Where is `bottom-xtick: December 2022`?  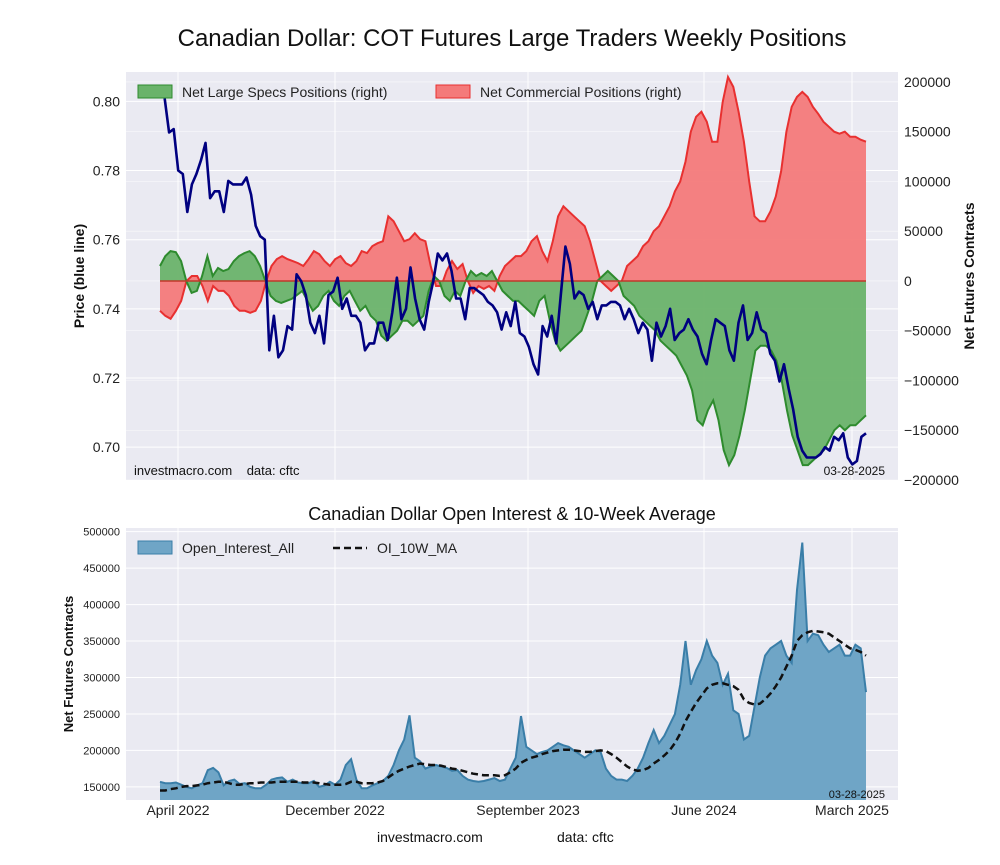 bottom-xtick: December 2022 is located at coordinates (335, 810).